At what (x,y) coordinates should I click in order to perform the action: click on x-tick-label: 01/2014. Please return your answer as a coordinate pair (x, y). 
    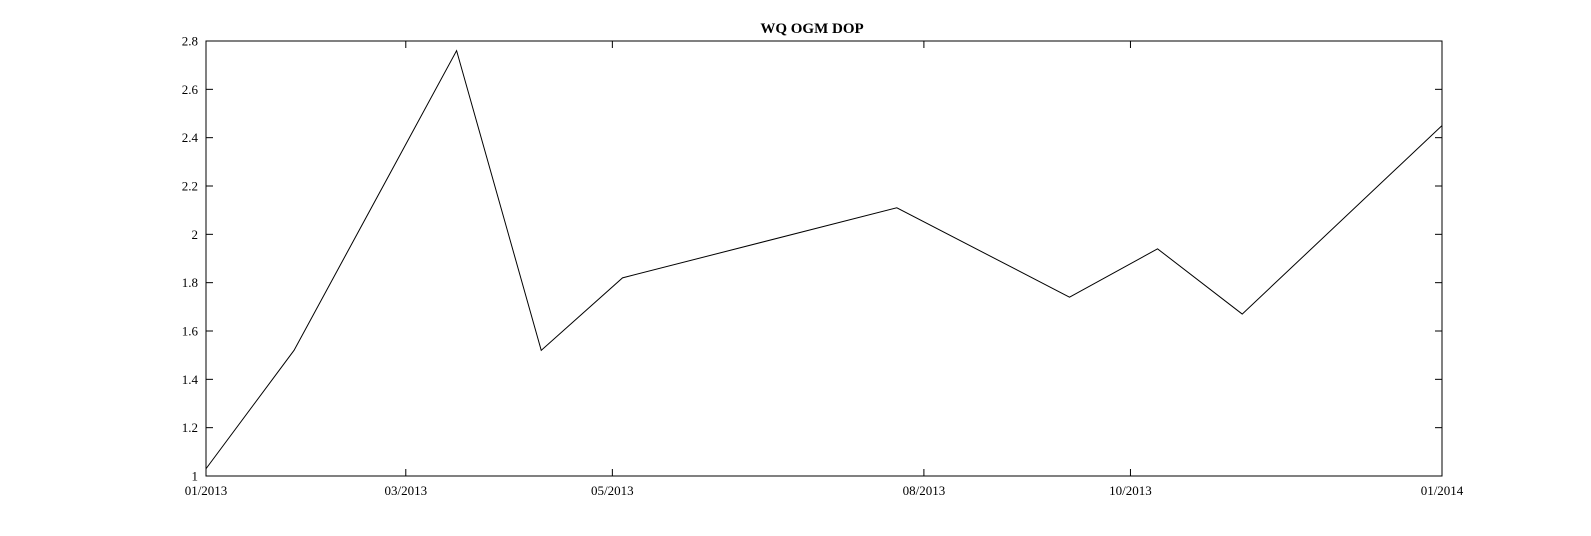
    Looking at the image, I should click on (1442, 490).